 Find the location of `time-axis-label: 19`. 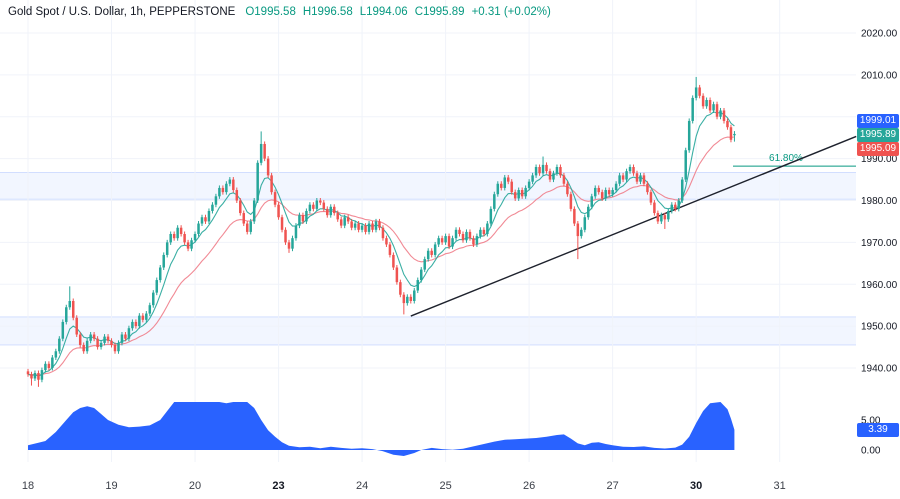

time-axis-label: 19 is located at coordinates (111, 486).